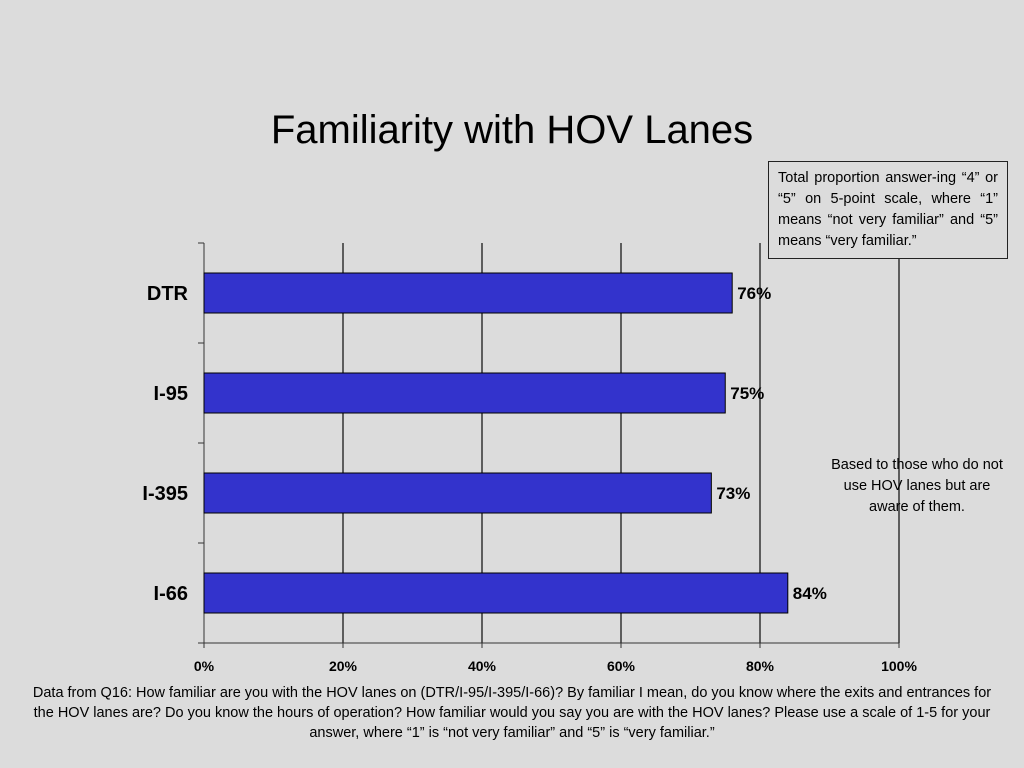 The height and width of the screenshot is (768, 1024). What do you see at coordinates (204, 666) in the screenshot?
I see `x-tick-label: 0%` at bounding box center [204, 666].